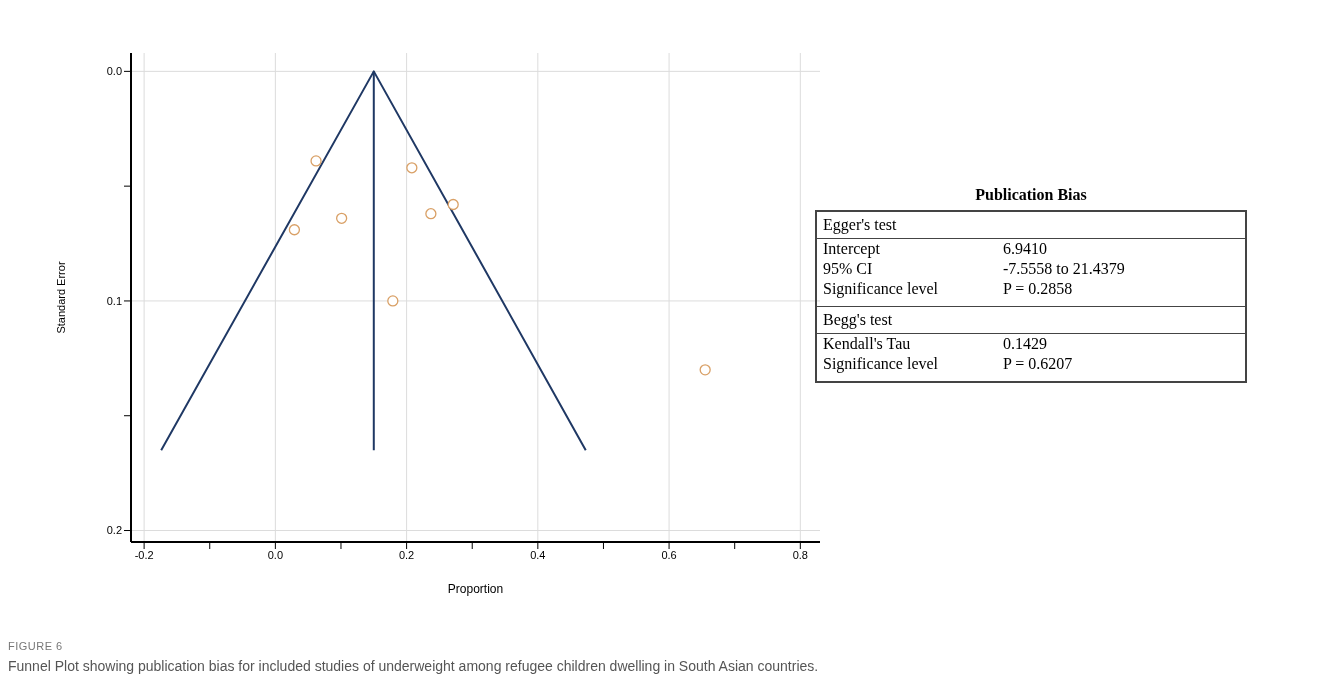  What do you see at coordinates (36, 646) in the screenshot?
I see `caption: FIGURE 6` at bounding box center [36, 646].